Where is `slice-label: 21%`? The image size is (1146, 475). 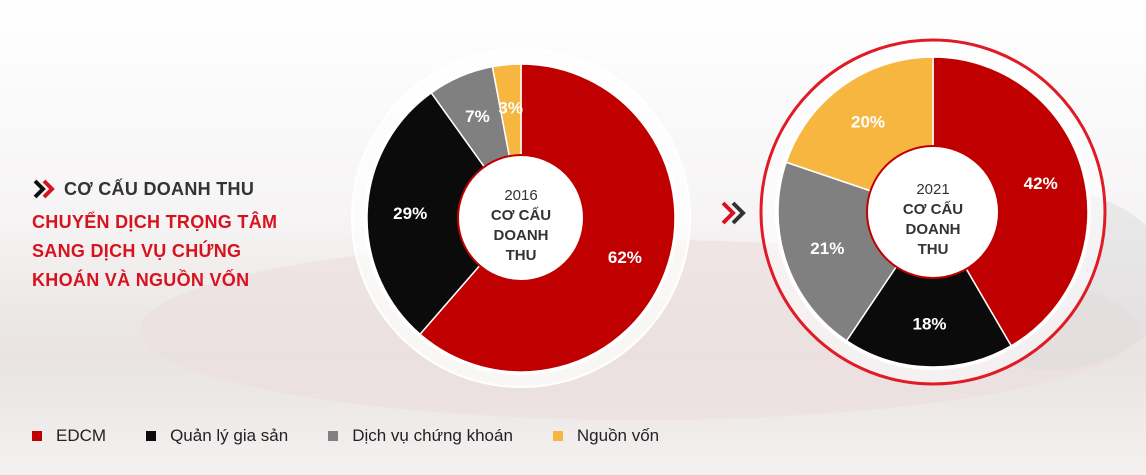
slice-label: 21% is located at coordinates (827, 248).